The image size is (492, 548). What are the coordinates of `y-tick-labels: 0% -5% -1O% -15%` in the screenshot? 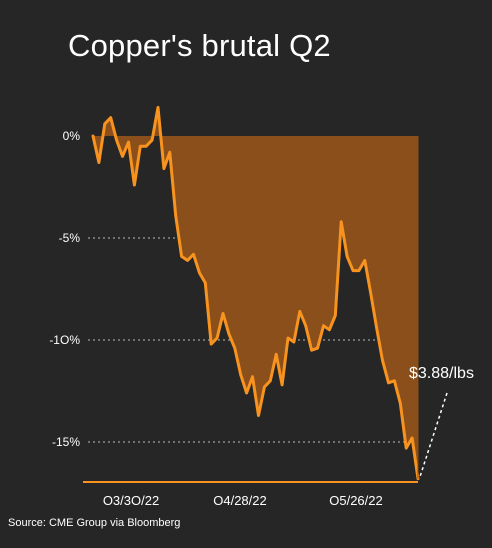 It's located at (64, 289).